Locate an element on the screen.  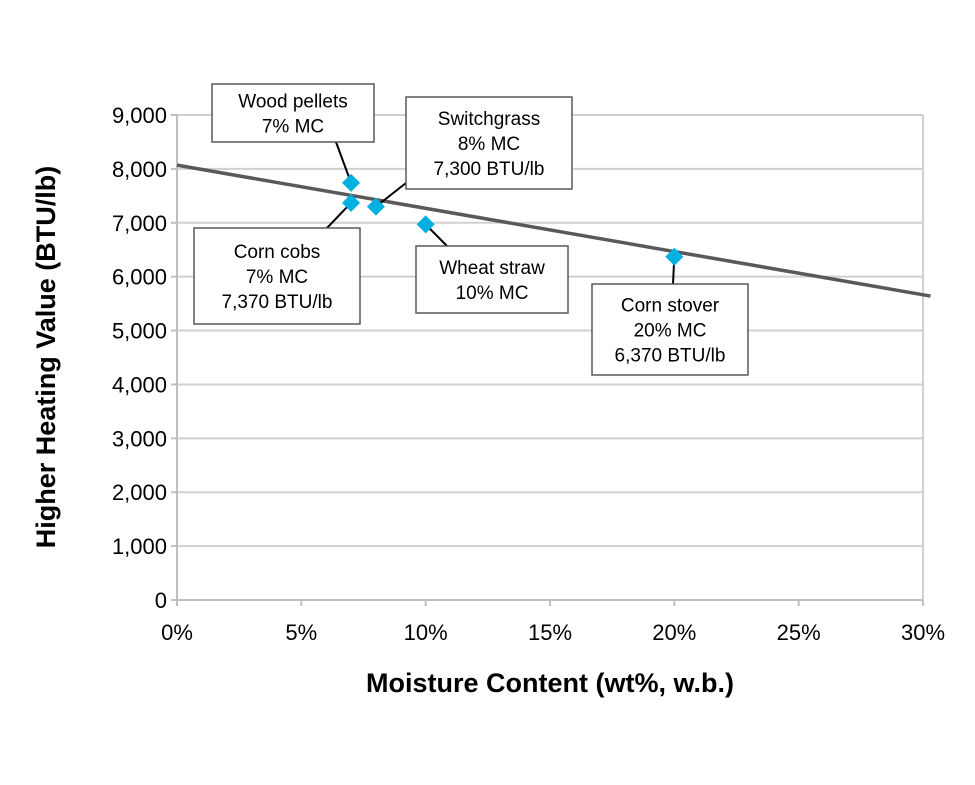
data-label-text: 7,300 BTU/lb is located at coordinates (489, 169).